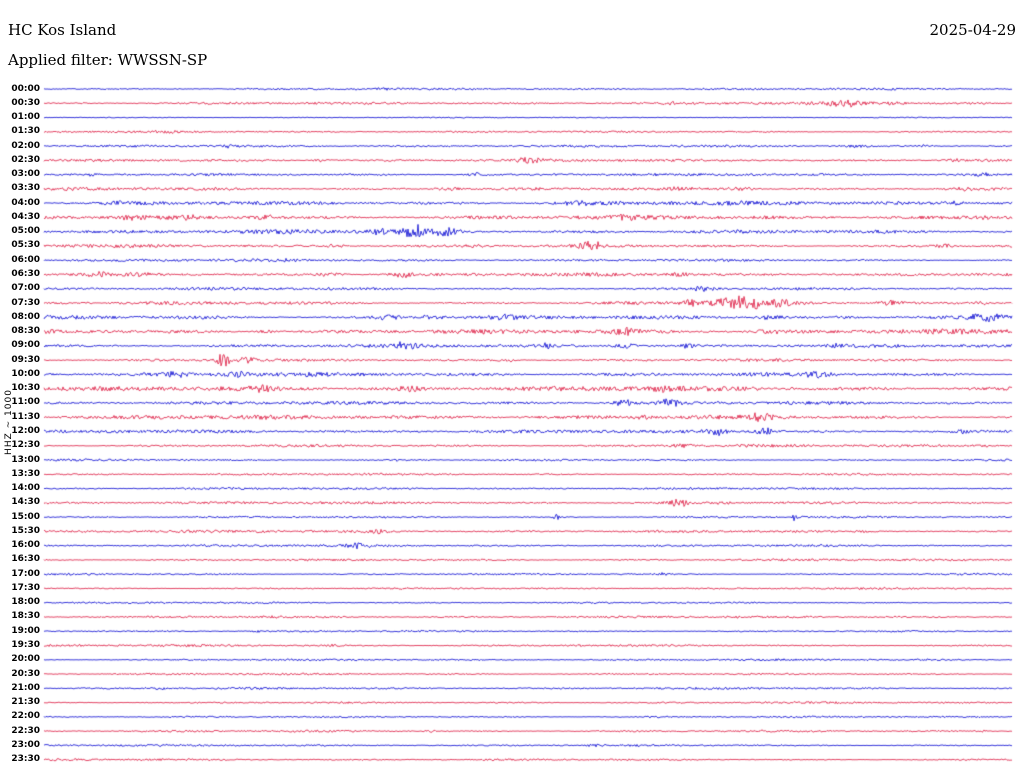 Image resolution: width=1024 pixels, height=780 pixels. What do you see at coordinates (25, 559) in the screenshot?
I see `time-label: 16:30` at bounding box center [25, 559].